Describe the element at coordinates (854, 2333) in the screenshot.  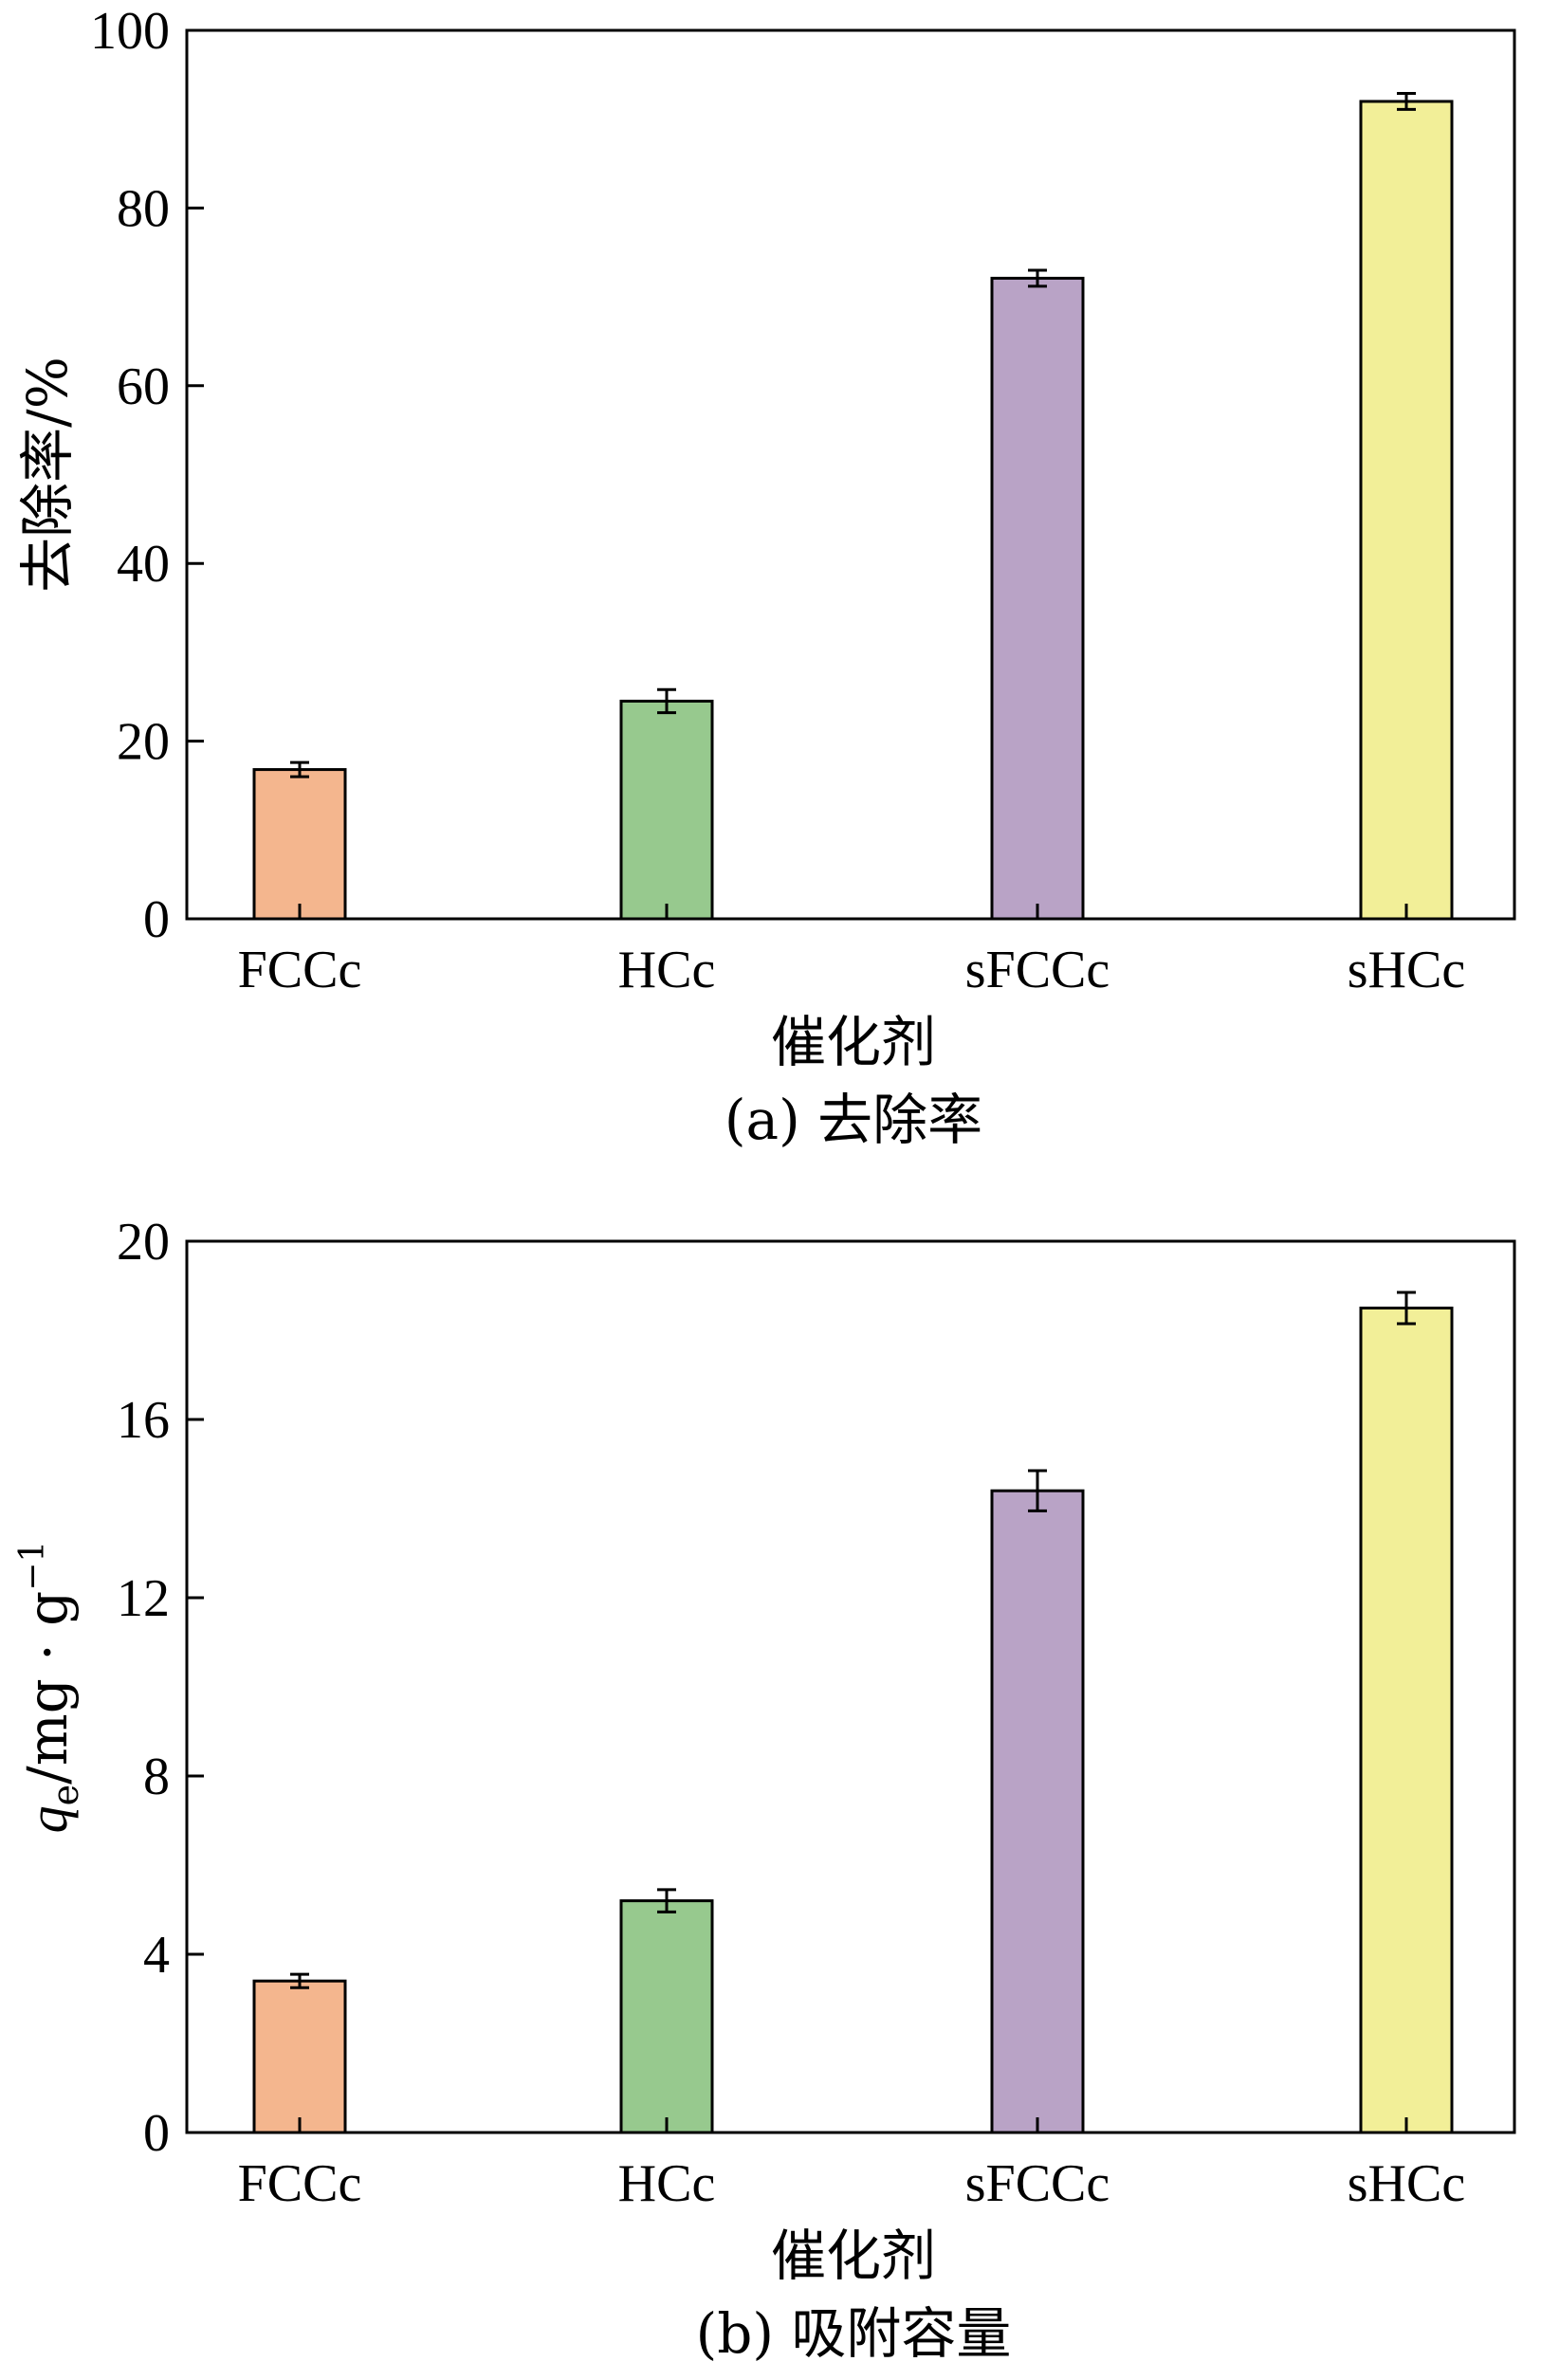
I see `panel-caption: (b) 吸附容量` at that location.